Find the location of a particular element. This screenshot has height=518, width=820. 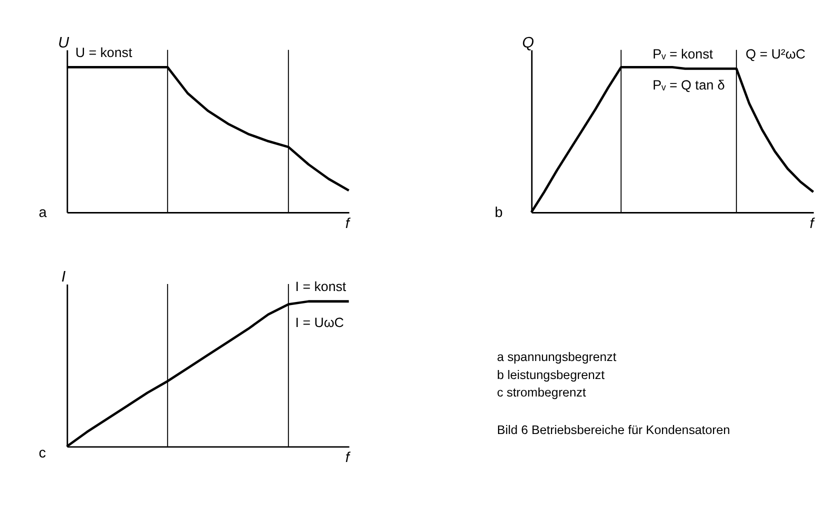

text: c strombegrenzt is located at coordinates (541, 393).